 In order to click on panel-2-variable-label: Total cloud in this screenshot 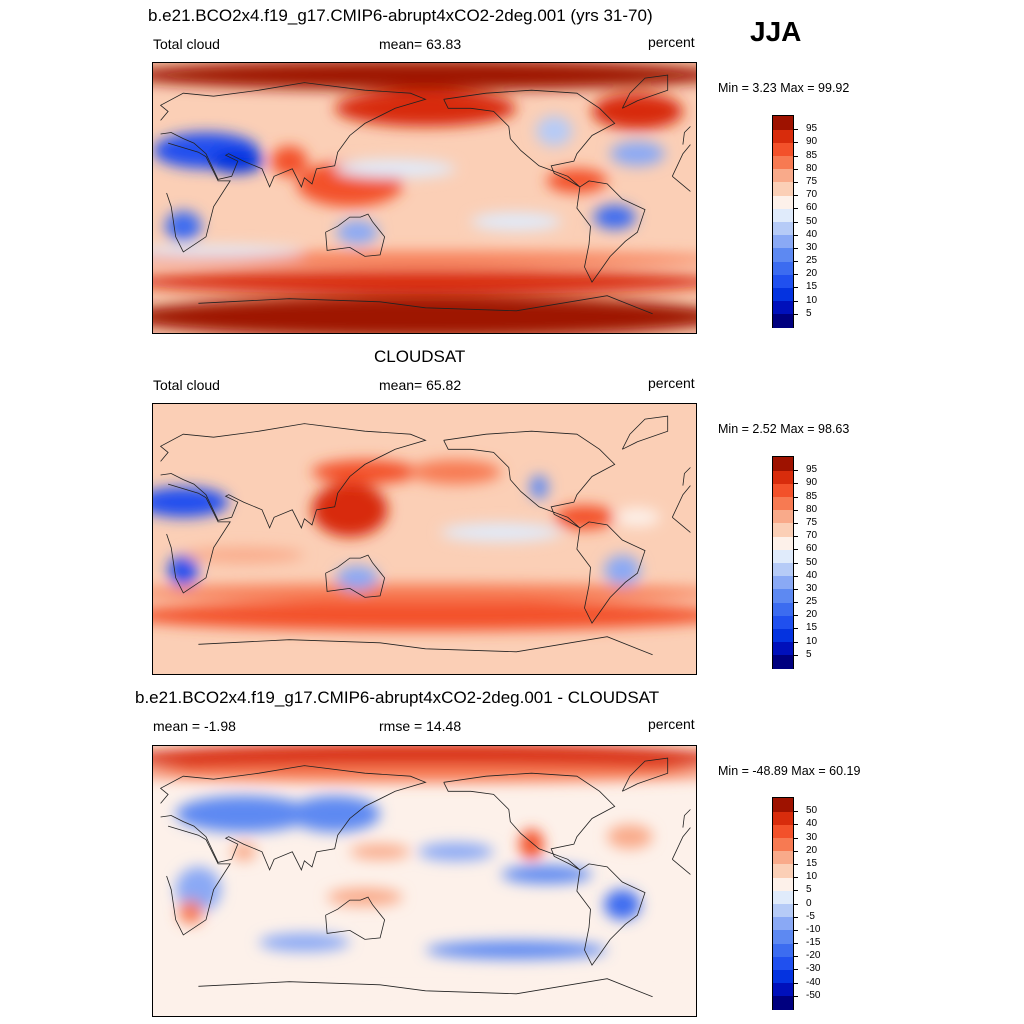, I will do `click(186, 385)`.